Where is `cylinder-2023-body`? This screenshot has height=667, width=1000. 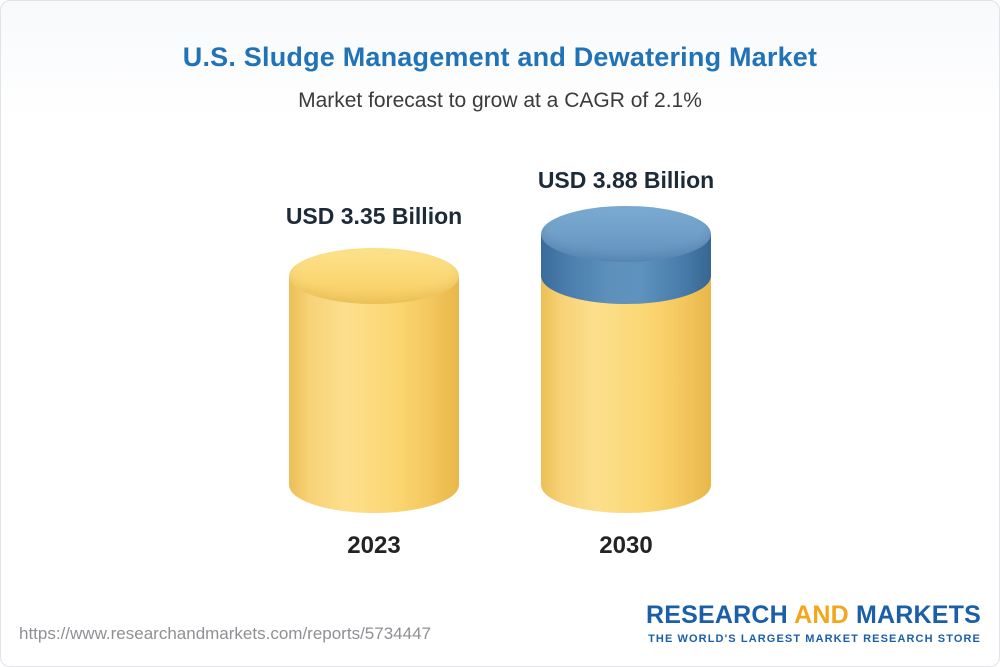 cylinder-2023-body is located at coordinates (374, 394).